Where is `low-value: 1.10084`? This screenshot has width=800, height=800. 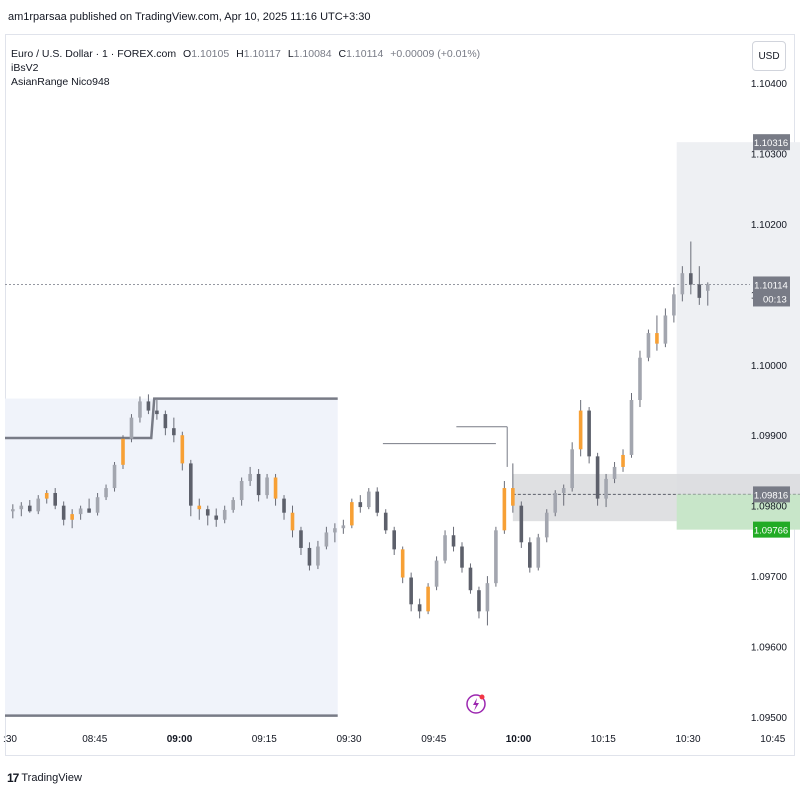
low-value: 1.10084 is located at coordinates (312, 54).